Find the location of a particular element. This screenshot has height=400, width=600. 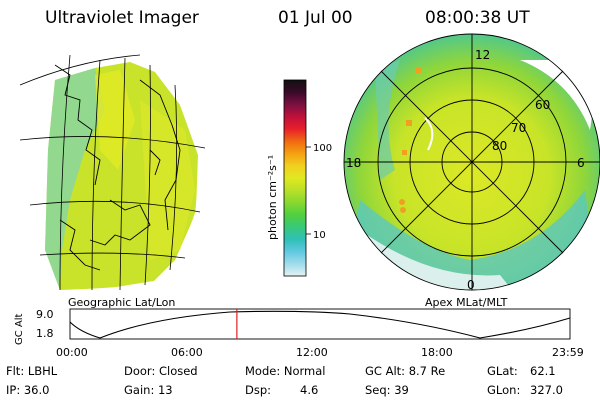

geographic-panel-label: Geographic Lat/Lon is located at coordinates (121, 302).